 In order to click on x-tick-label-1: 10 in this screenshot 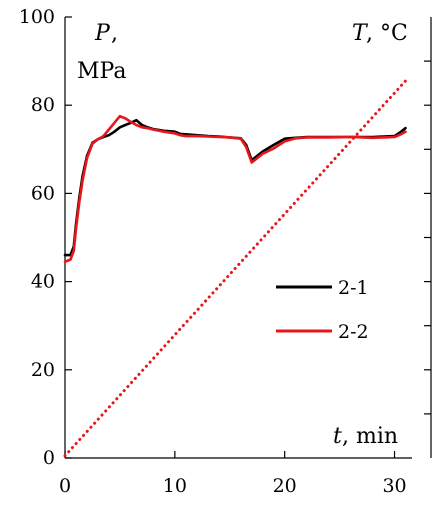, I will do `click(175, 486)`.